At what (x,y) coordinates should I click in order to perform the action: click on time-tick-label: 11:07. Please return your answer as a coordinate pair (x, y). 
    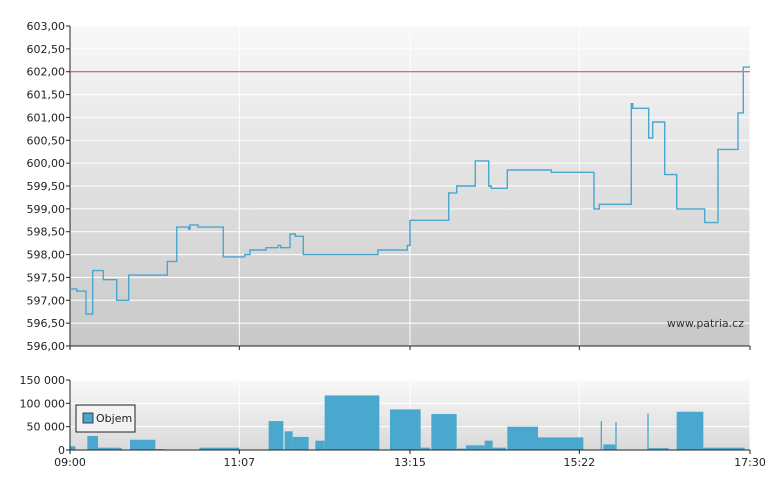
    Looking at the image, I should click on (239, 462).